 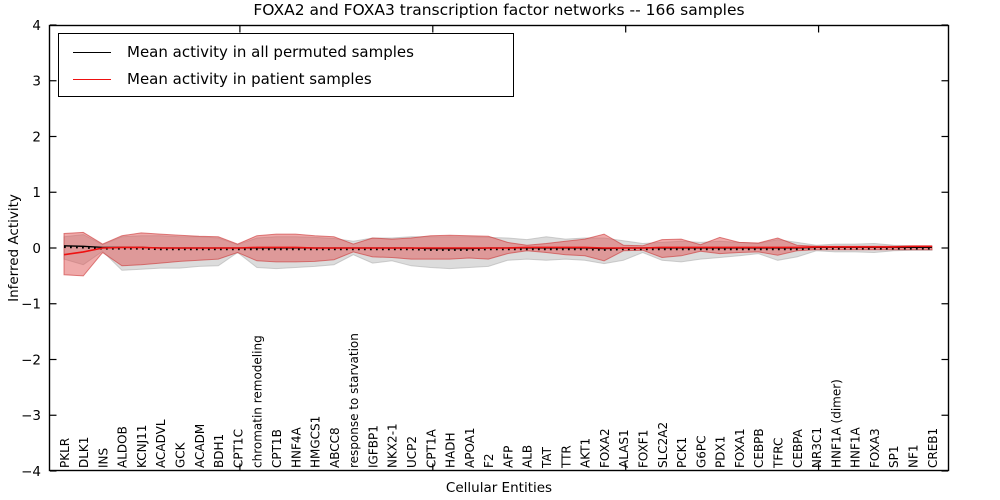 I want to click on svg-text: PCK1, so click(x=682, y=452).